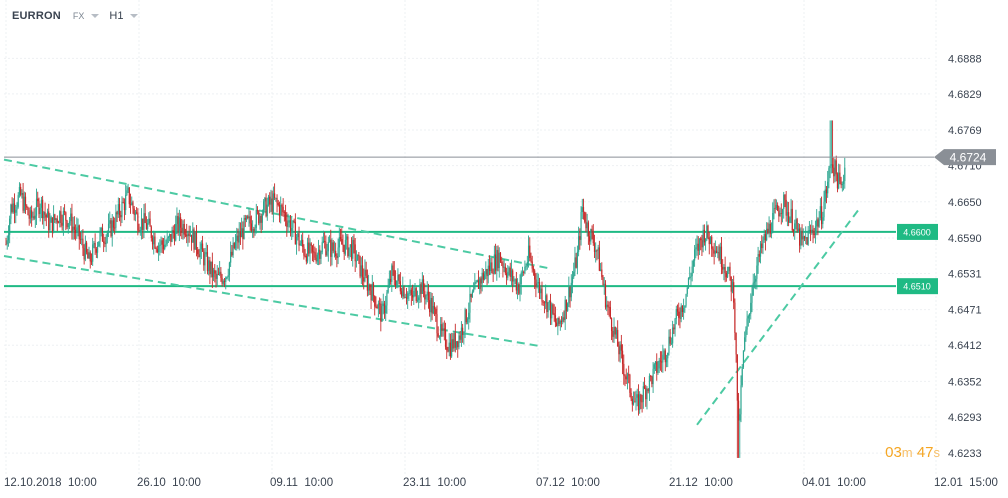 The height and width of the screenshot is (498, 1008). What do you see at coordinates (917, 232) in the screenshot?
I see `level-price-label: 4.6600` at bounding box center [917, 232].